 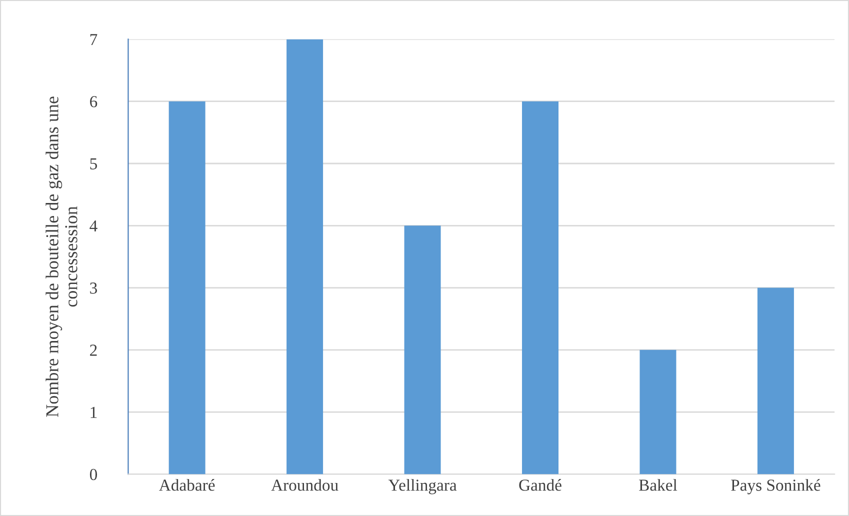 I want to click on x-tick-label: Yellingara, so click(x=422, y=486).